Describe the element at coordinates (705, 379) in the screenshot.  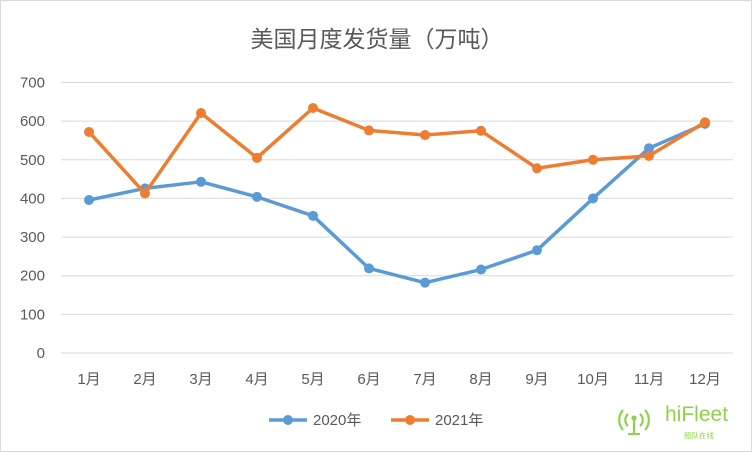
I see `x-tick-label: 12月` at that location.